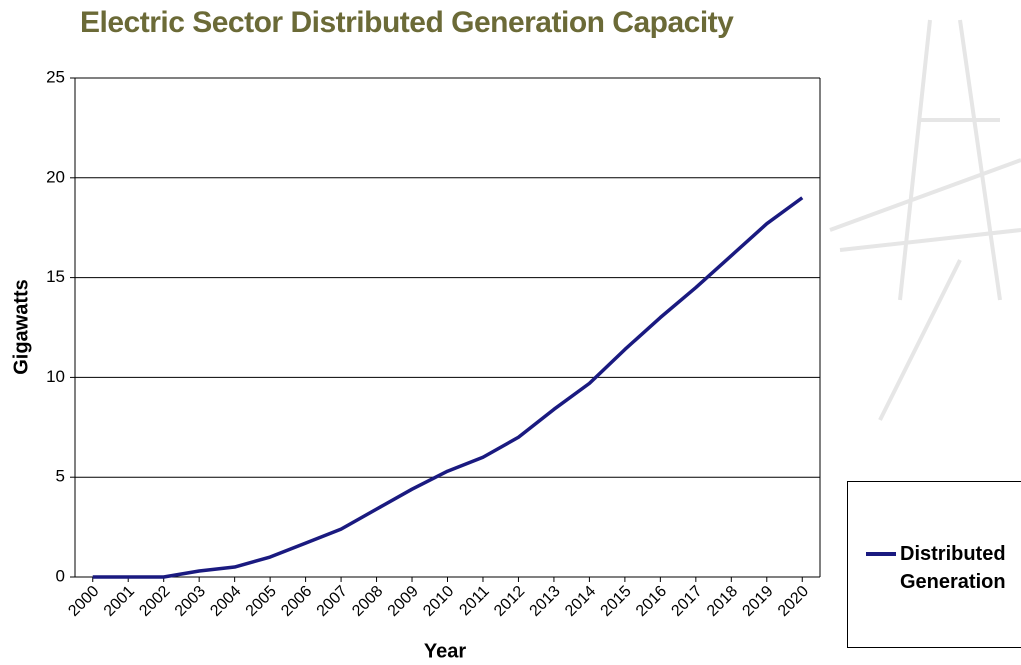 This screenshot has height=665, width=1021. What do you see at coordinates (445, 651) in the screenshot?
I see `x-axis-label: Year` at bounding box center [445, 651].